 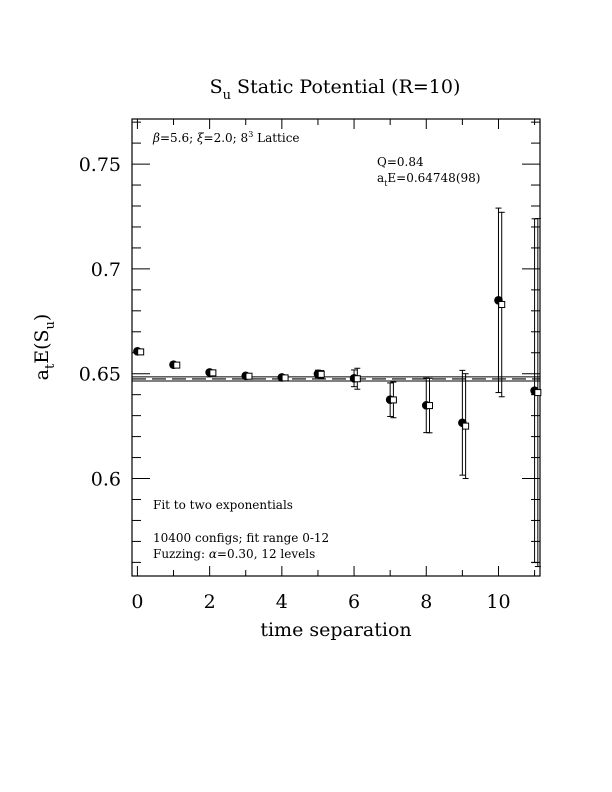 I want to click on x-tick-label: 4, so click(x=282, y=602).